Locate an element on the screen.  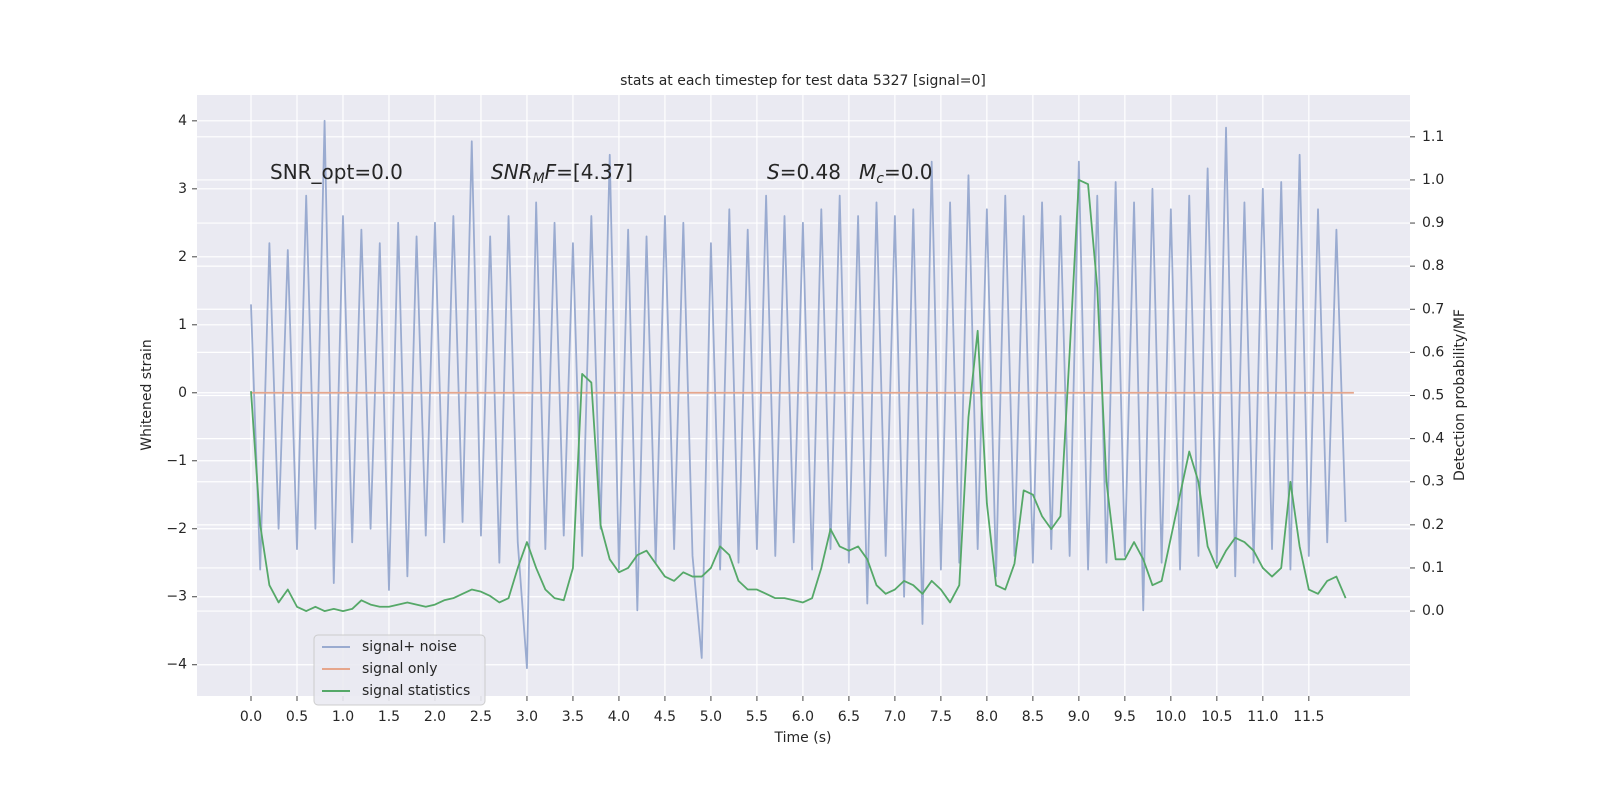
y-tick-label: 0 is located at coordinates (182, 393).